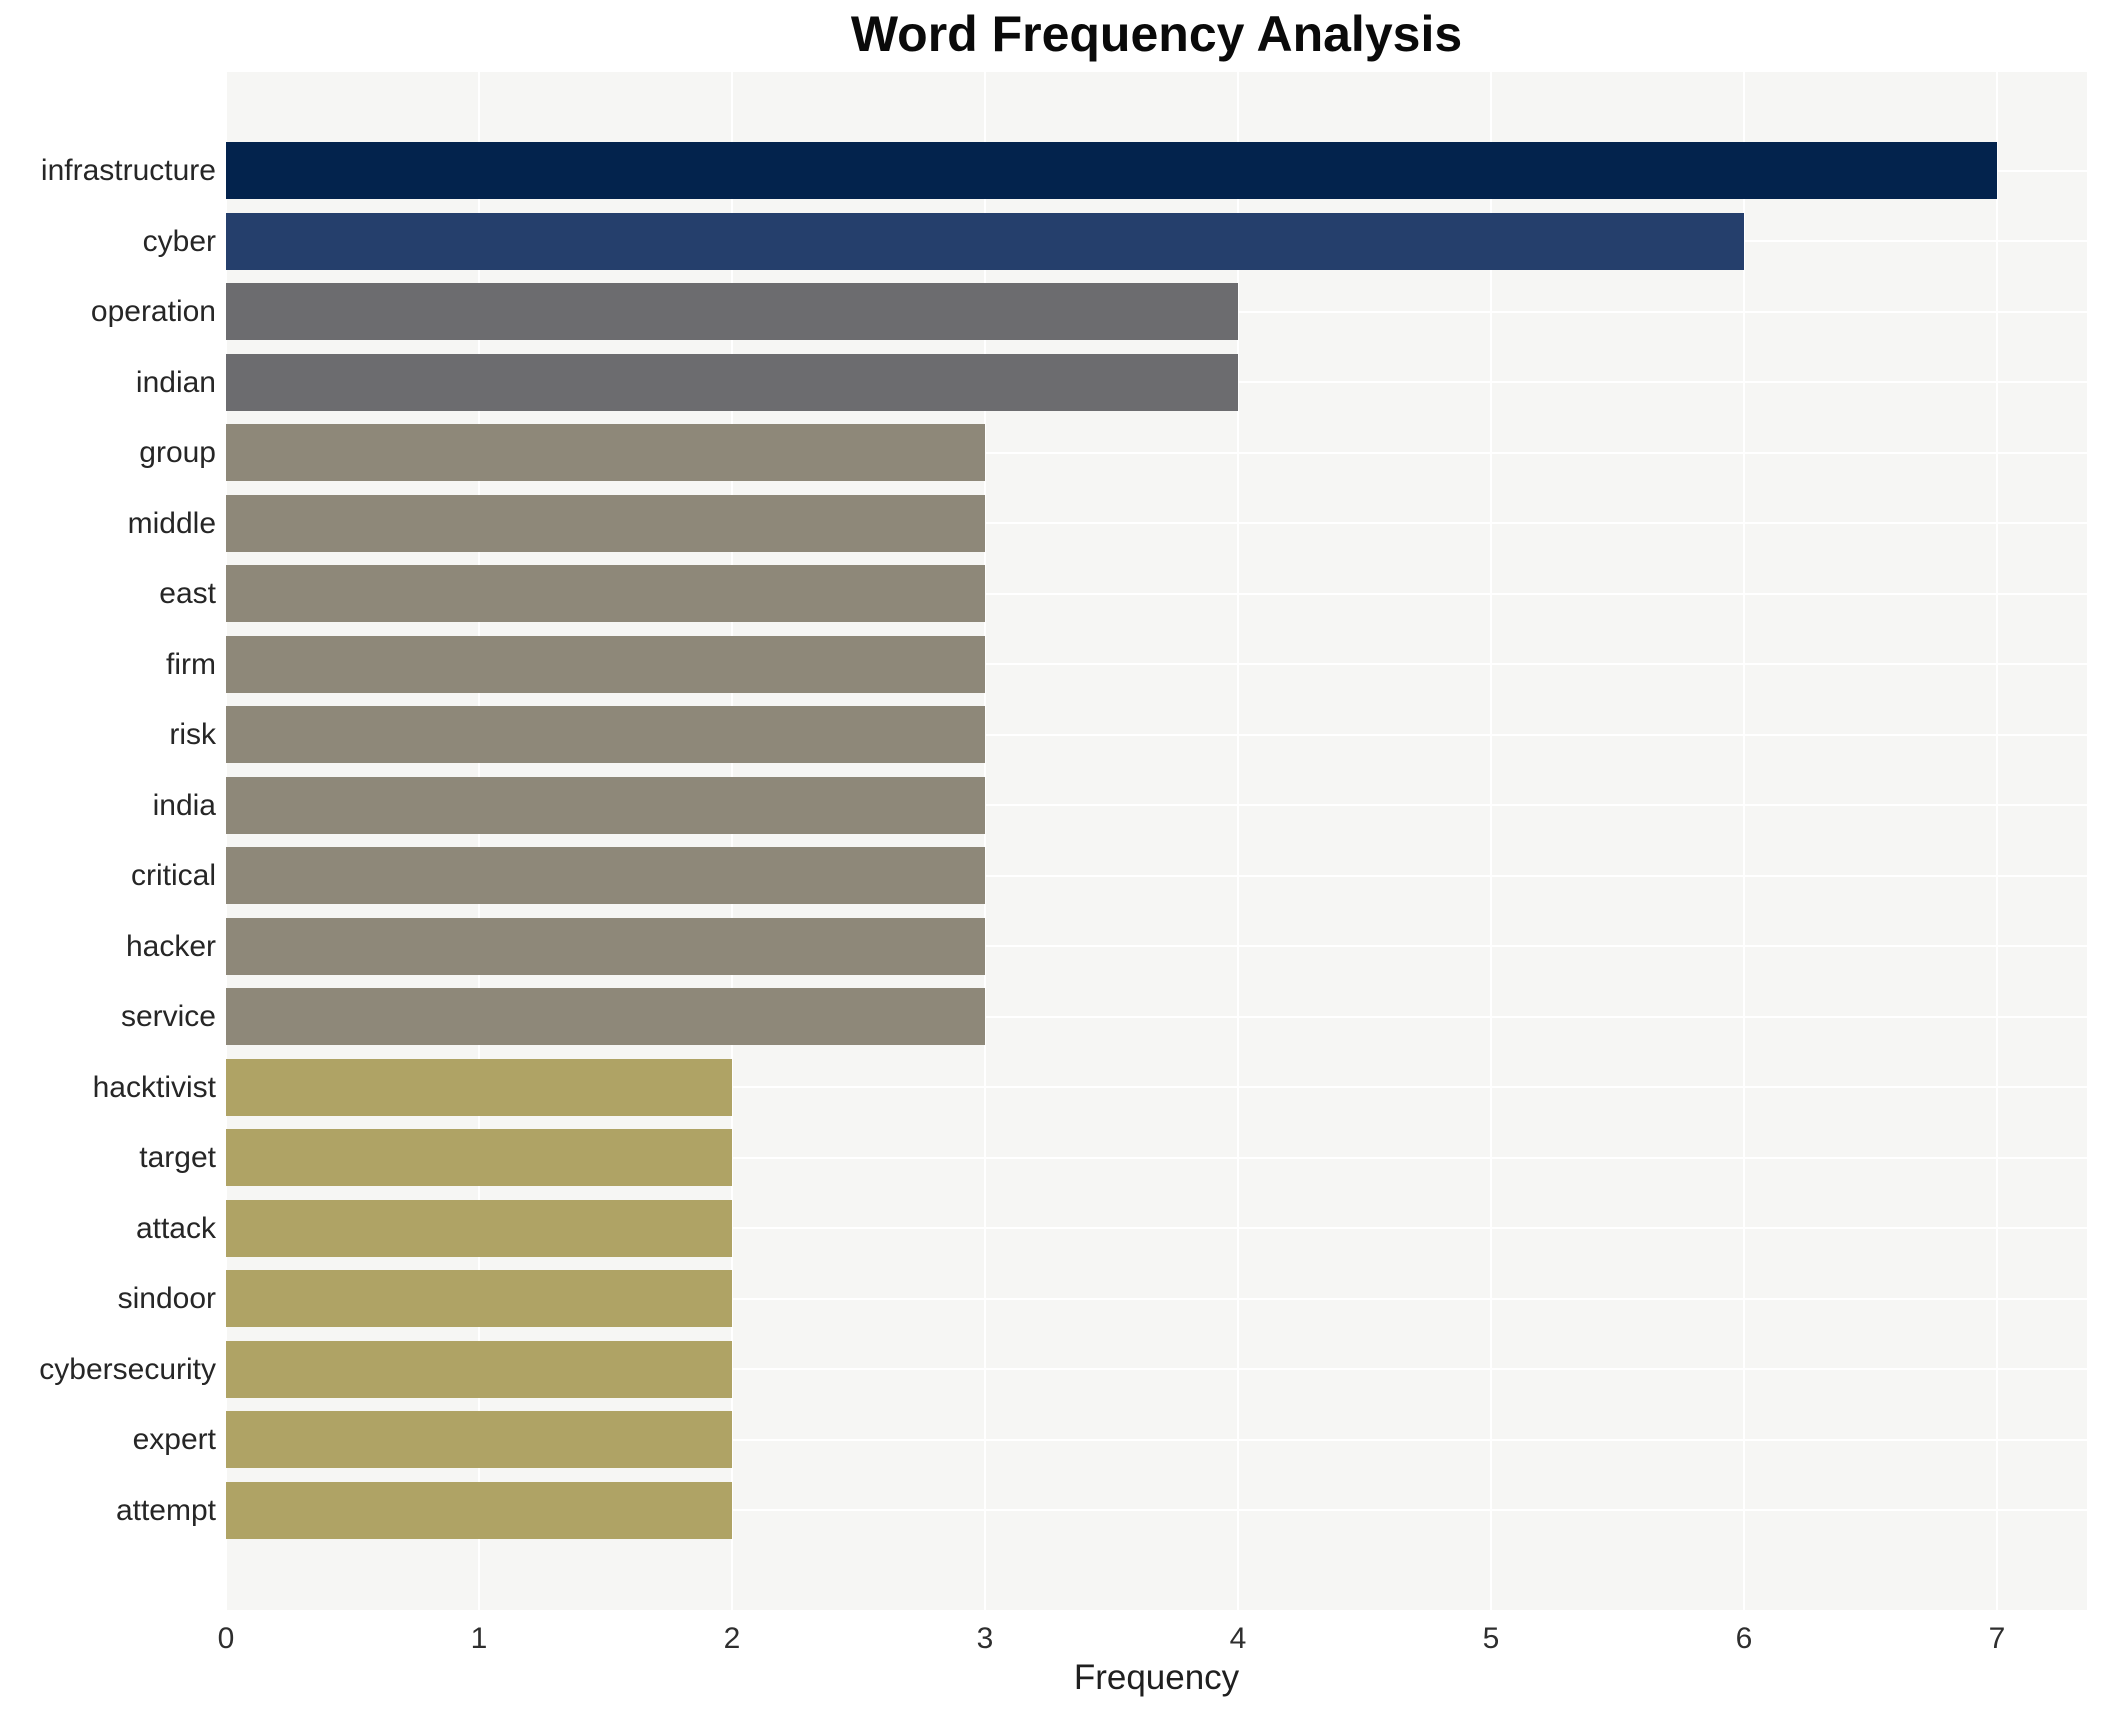 The width and height of the screenshot is (2105, 1710). I want to click on bar-sindoor, so click(479, 1298).